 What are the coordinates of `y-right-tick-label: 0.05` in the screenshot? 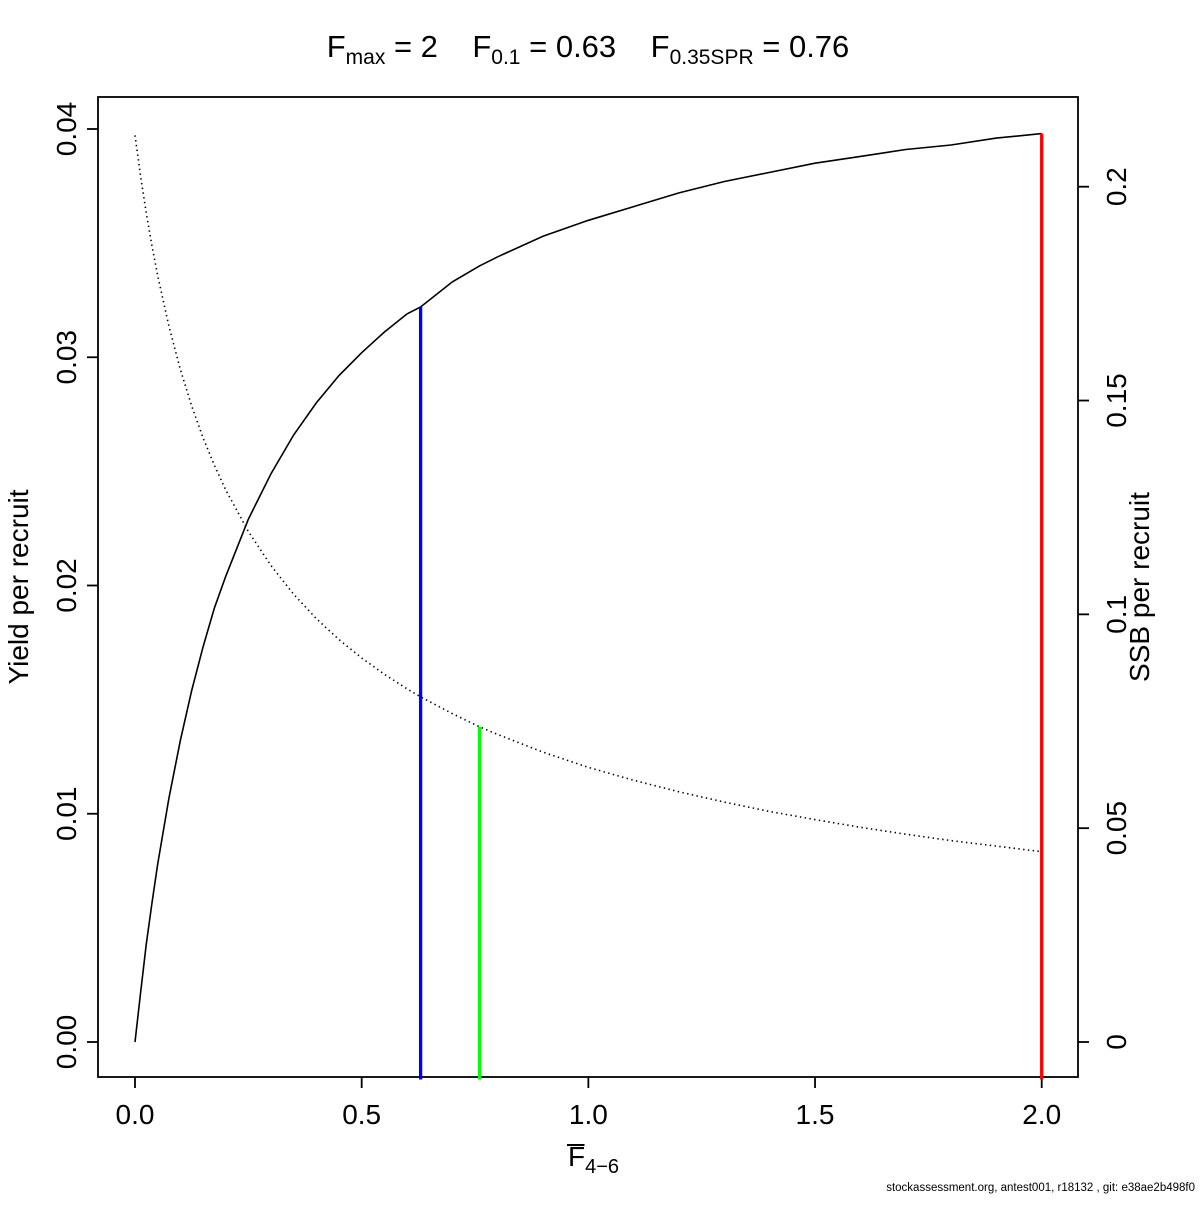 It's located at (1116, 828).